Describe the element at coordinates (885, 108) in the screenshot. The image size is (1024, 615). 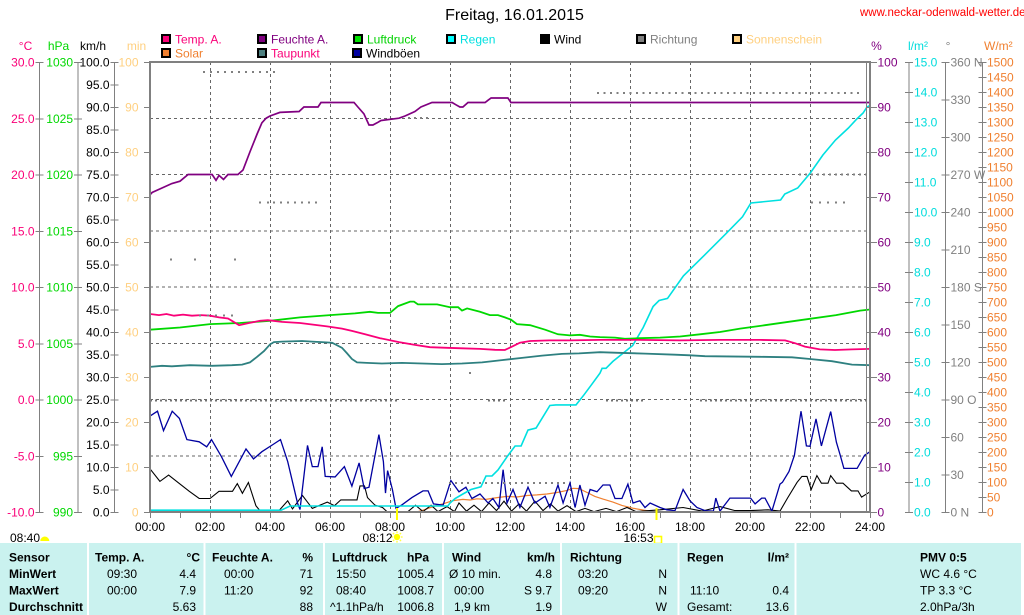
I see `svg-text: 90` at that location.